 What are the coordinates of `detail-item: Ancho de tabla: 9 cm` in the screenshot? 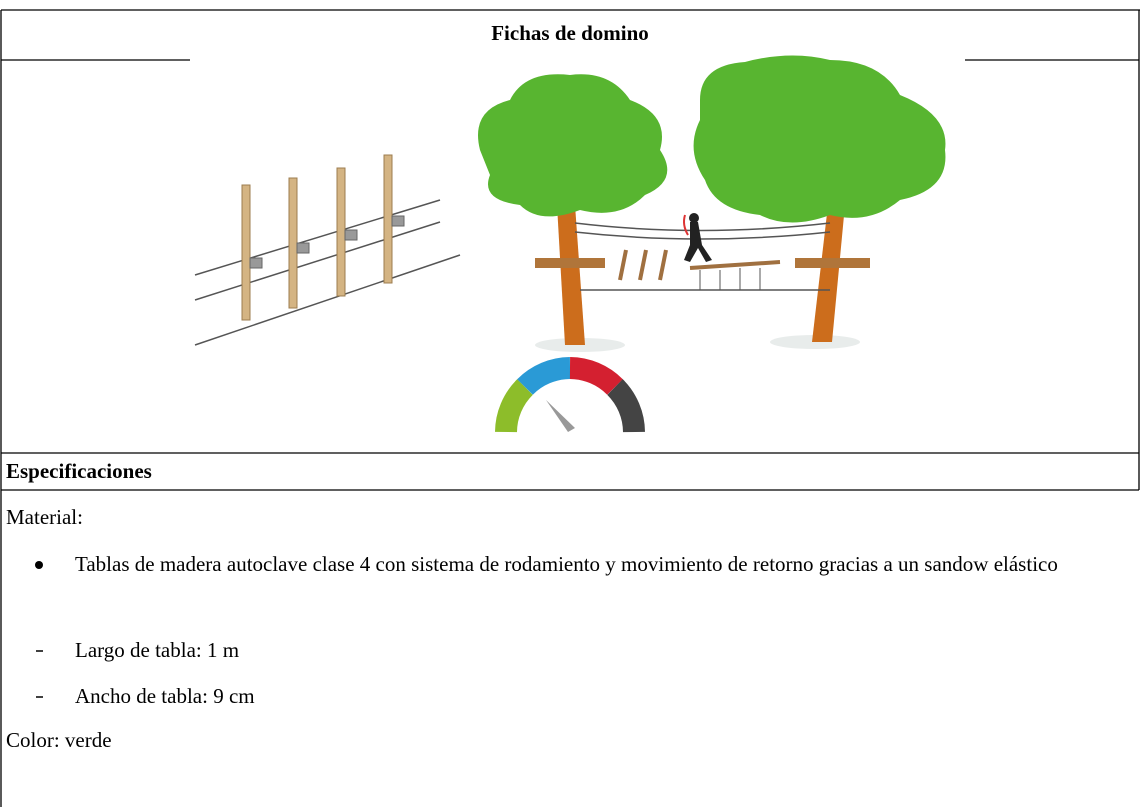 It's located at (165, 696).